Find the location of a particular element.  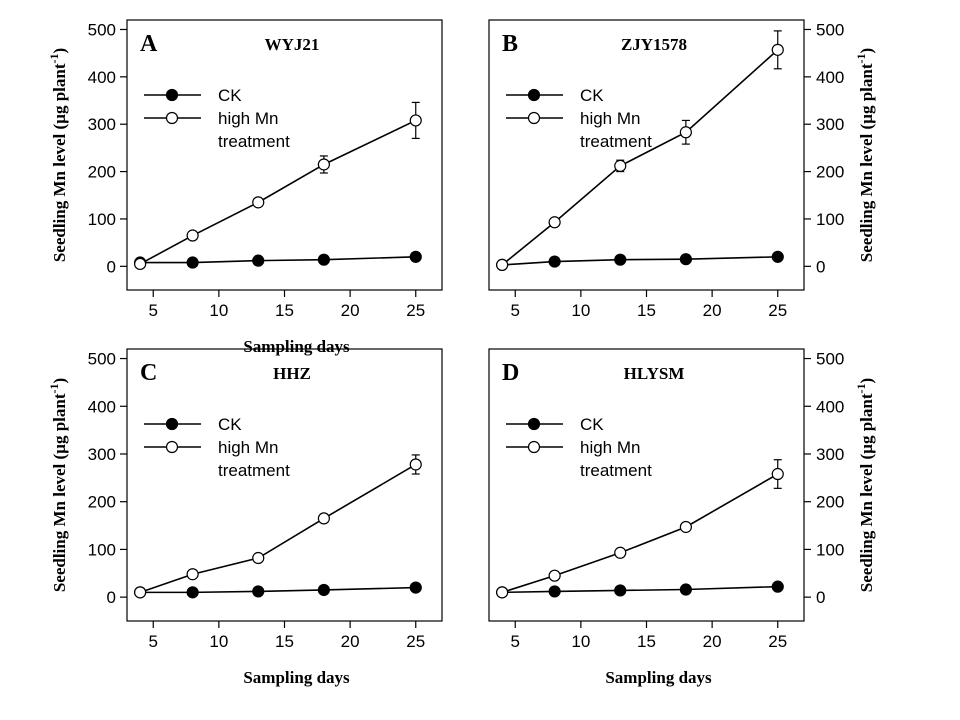

panel-title: HHZ is located at coordinates (292, 373).